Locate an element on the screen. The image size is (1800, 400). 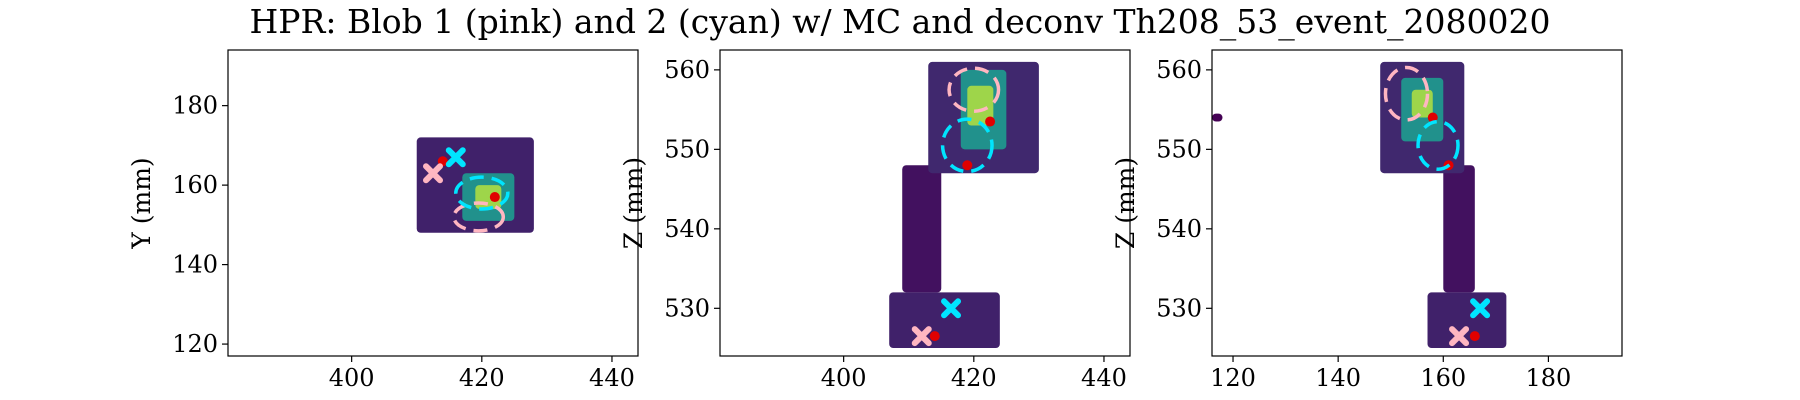
x-tick-label: 140 is located at coordinates (1338, 378).